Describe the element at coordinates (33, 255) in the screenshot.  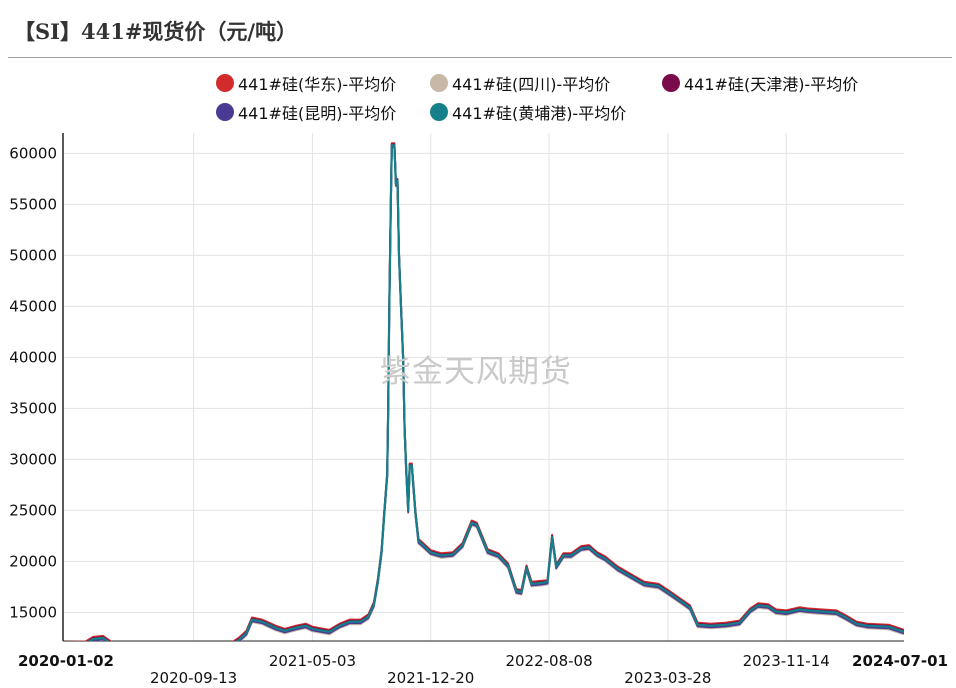
I see `y-tick-label: 50000` at that location.